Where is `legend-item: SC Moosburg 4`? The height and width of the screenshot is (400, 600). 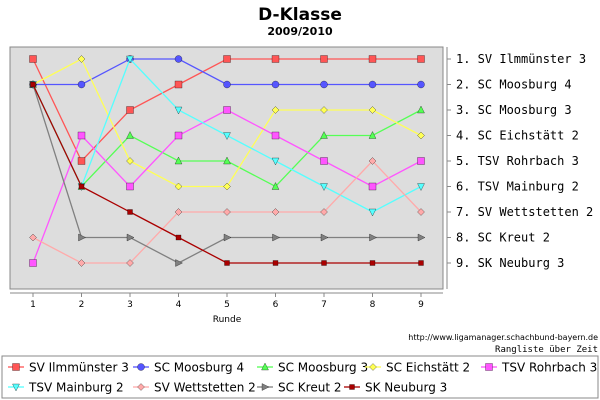
legend-item: SC Moosburg 4 is located at coordinates (188, 368).